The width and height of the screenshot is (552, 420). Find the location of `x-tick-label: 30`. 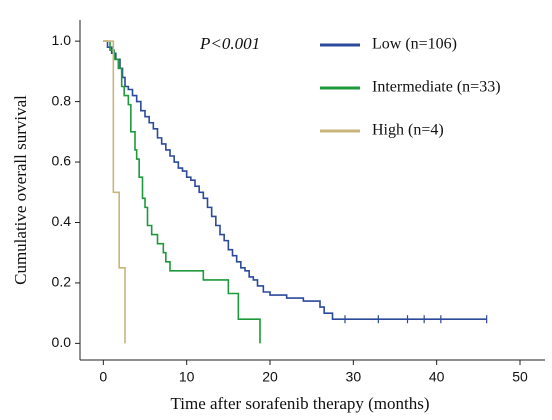

x-tick-label: 30 is located at coordinates (354, 377).